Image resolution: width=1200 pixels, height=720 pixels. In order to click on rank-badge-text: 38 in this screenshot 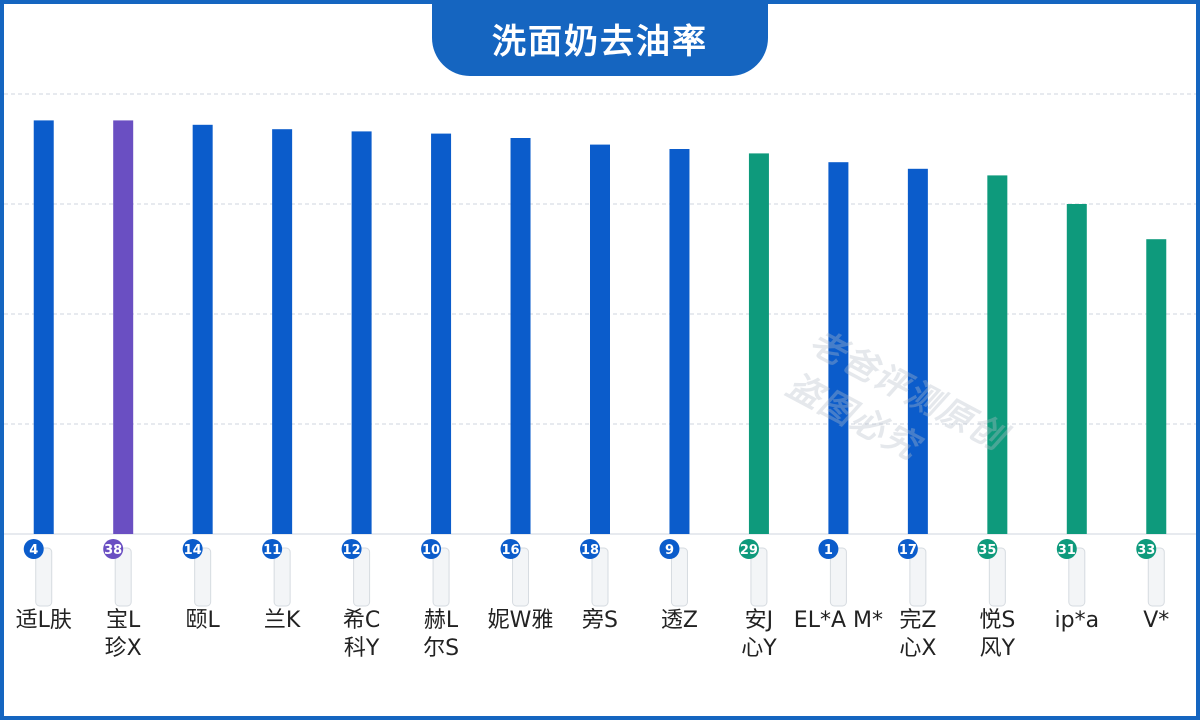, I will do `click(113, 550)`.